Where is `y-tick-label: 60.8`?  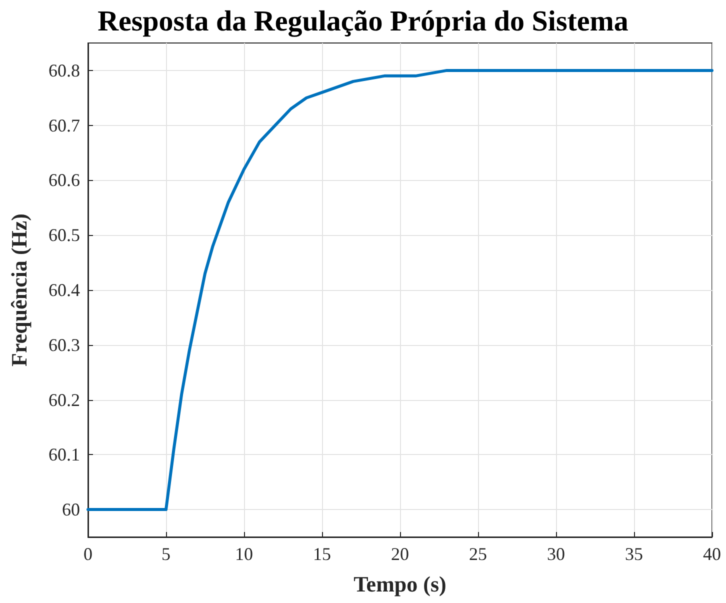
y-tick-label: 60.8 is located at coordinates (64, 70).